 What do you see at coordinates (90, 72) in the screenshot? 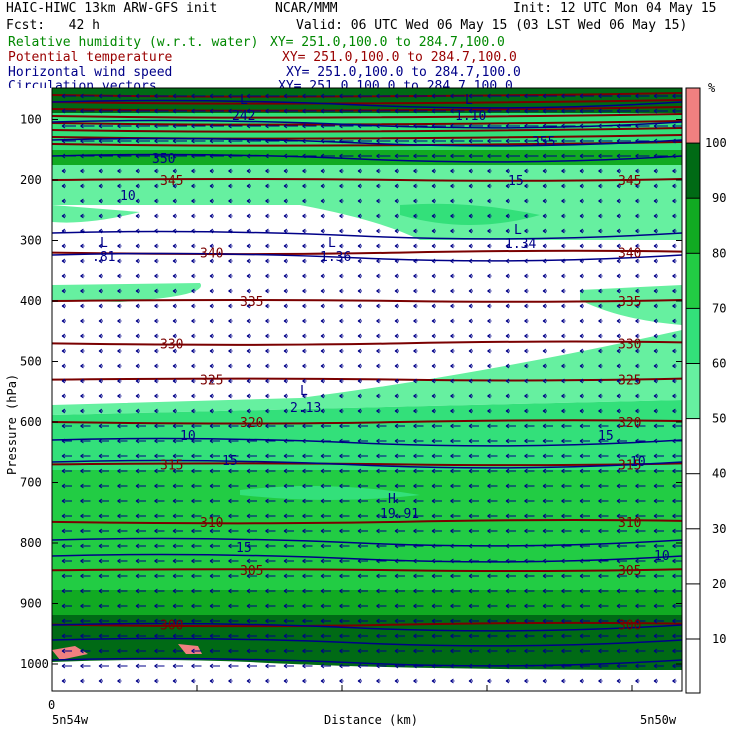
I see `field-name-wind: Horizontal wind speed` at bounding box center [90, 72].